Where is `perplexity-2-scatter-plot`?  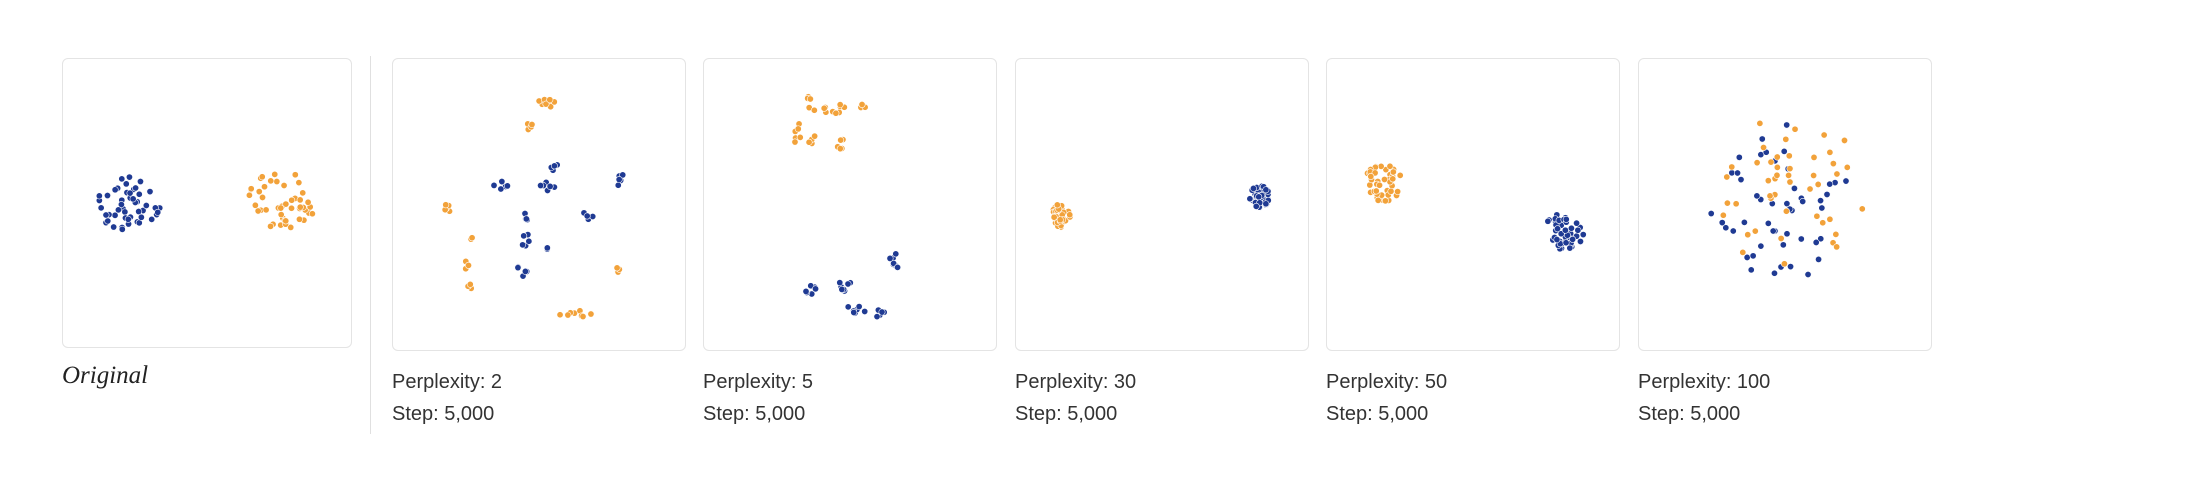
perplexity-2-scatter-plot is located at coordinates (534, 208).